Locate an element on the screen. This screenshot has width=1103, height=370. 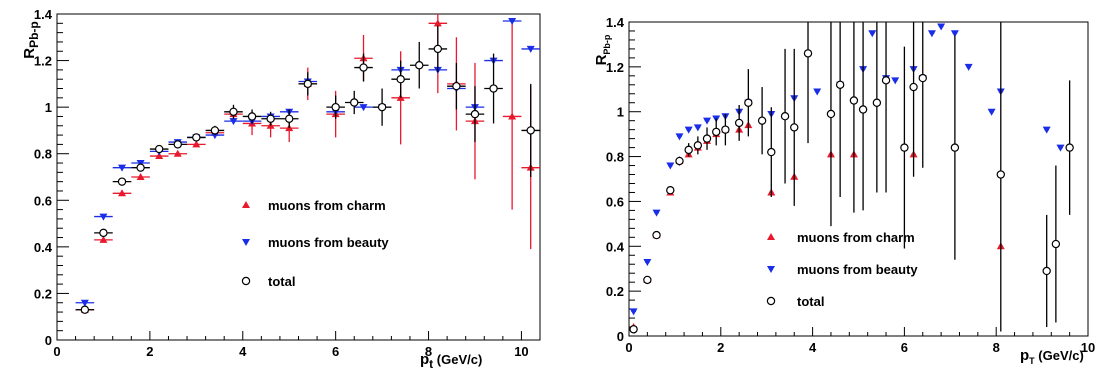
y-tick-label: 0.6 is located at coordinates (615, 201).